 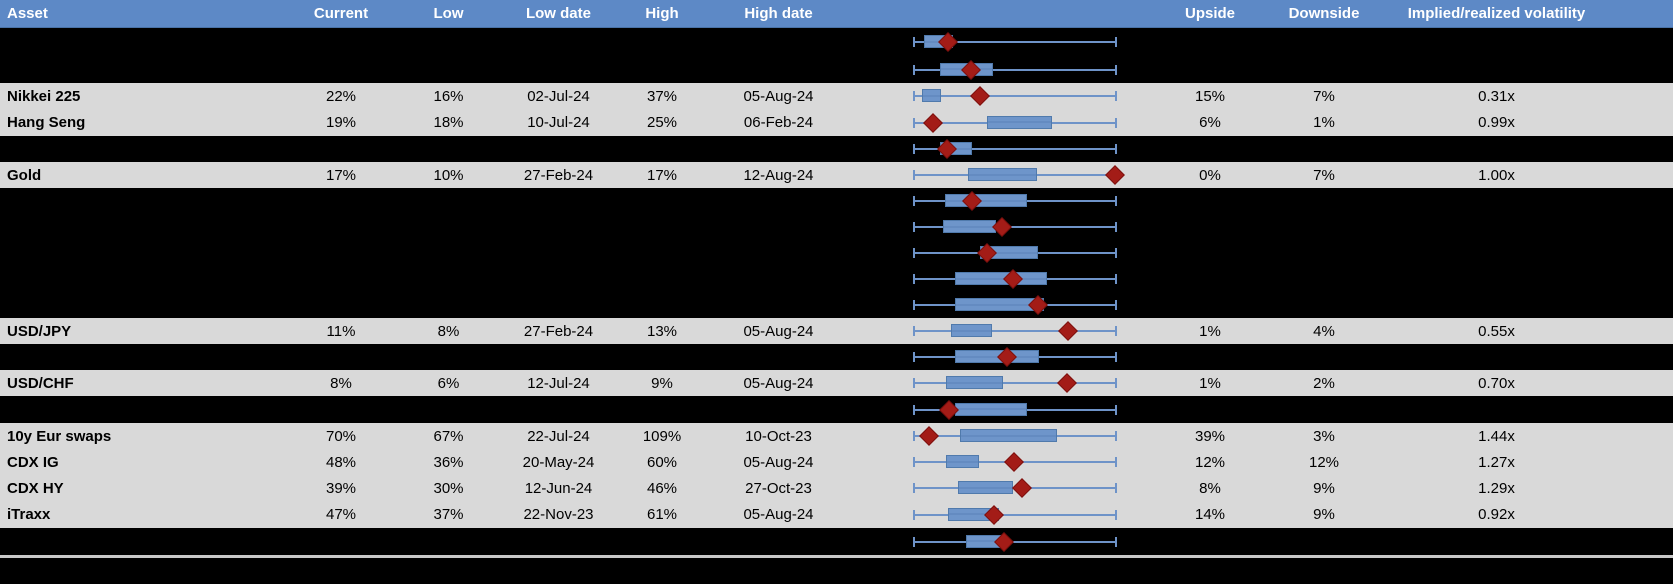 I want to click on cell-implied-realized-volatility: 1.29x, so click(x=1496, y=488).